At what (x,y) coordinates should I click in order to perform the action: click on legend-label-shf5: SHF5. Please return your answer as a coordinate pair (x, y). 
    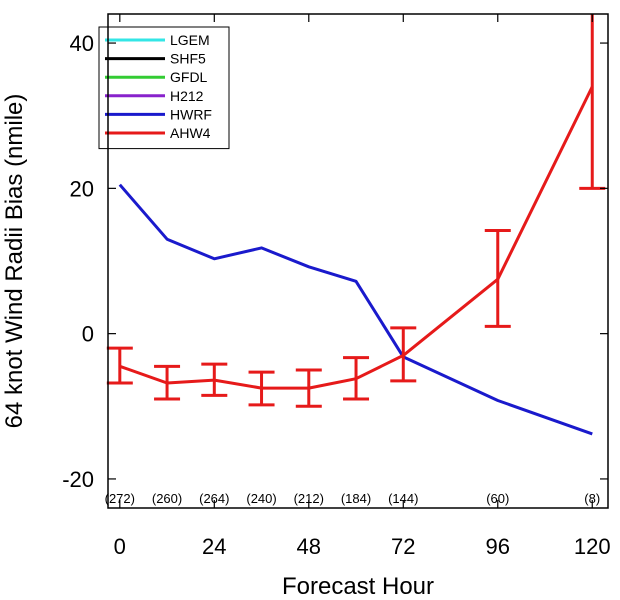
    Looking at the image, I should click on (188, 59).